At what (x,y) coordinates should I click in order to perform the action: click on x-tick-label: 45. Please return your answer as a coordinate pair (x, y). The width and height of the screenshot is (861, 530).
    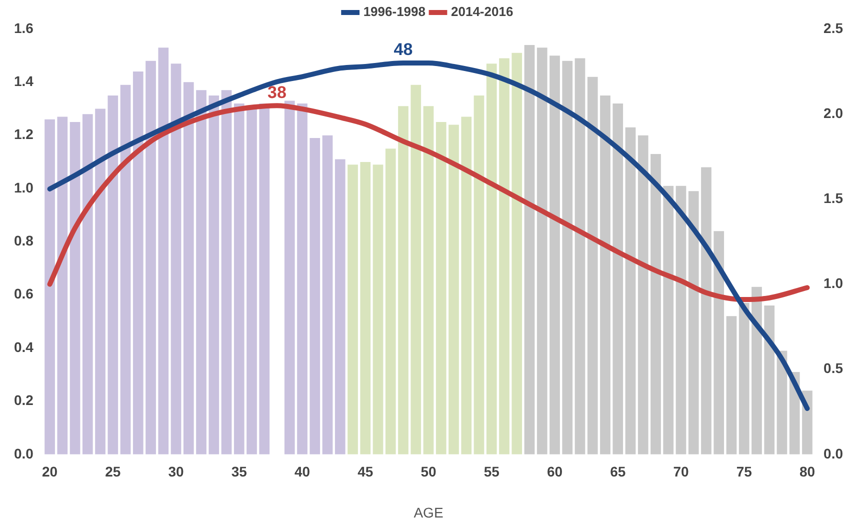
    Looking at the image, I should click on (366, 472).